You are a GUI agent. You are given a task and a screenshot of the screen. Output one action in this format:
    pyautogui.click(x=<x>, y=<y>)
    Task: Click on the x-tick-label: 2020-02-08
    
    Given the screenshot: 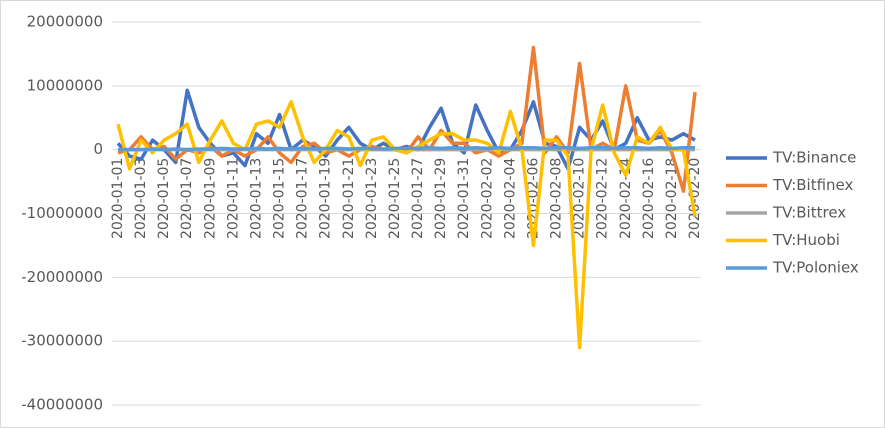 What is the action you would take?
    pyautogui.click(x=557, y=198)
    